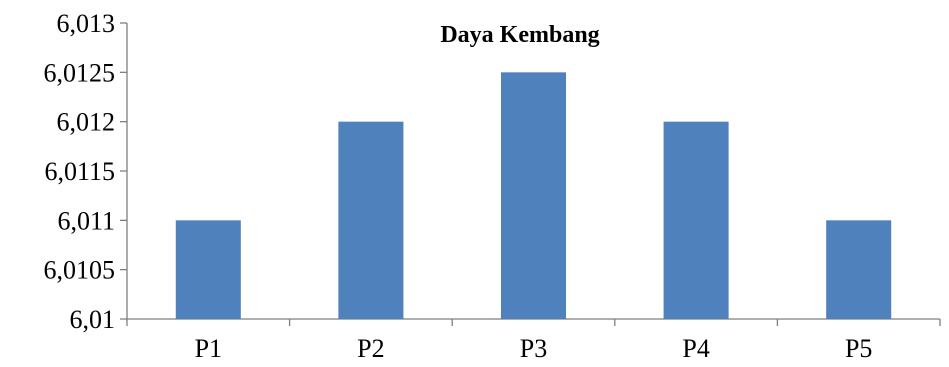 The width and height of the screenshot is (949, 367). I want to click on y-tick-label: 6,012, so click(86, 122).